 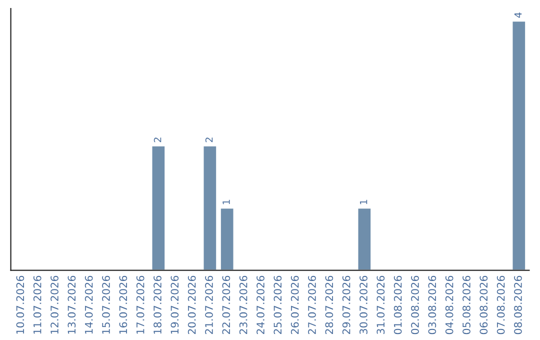 I want to click on x-tick-label: 26.07.2026, so click(x=294, y=305).